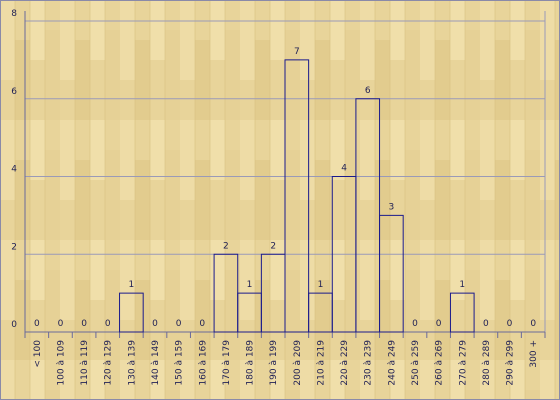 The height and width of the screenshot is (400, 560). I want to click on value-label: 7, so click(297, 52).